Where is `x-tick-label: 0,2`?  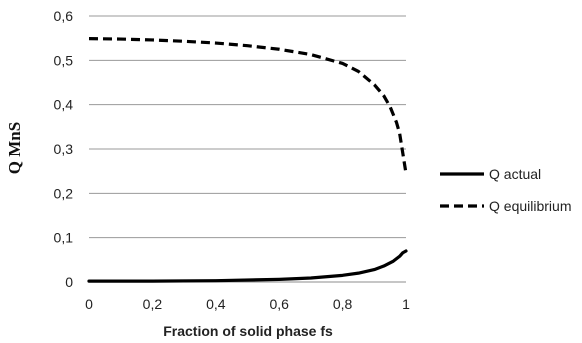
x-tick-label: 0,2 is located at coordinates (153, 304).